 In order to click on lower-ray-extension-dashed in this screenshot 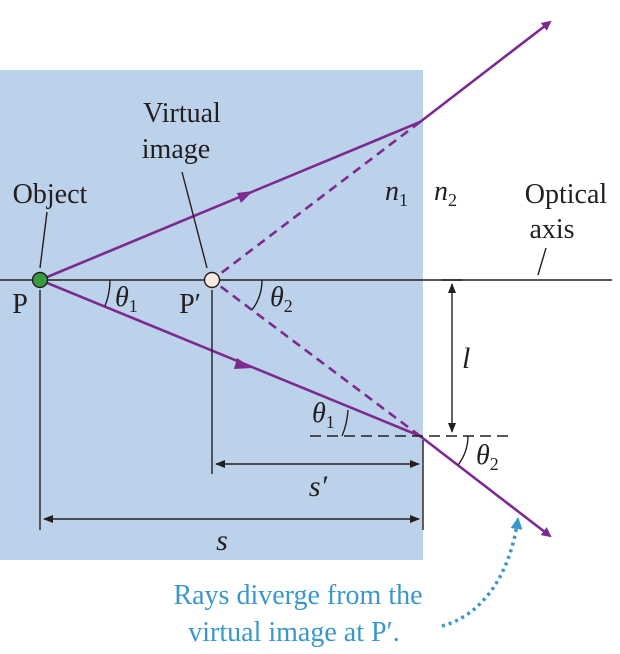, I will do `click(316, 358)`.